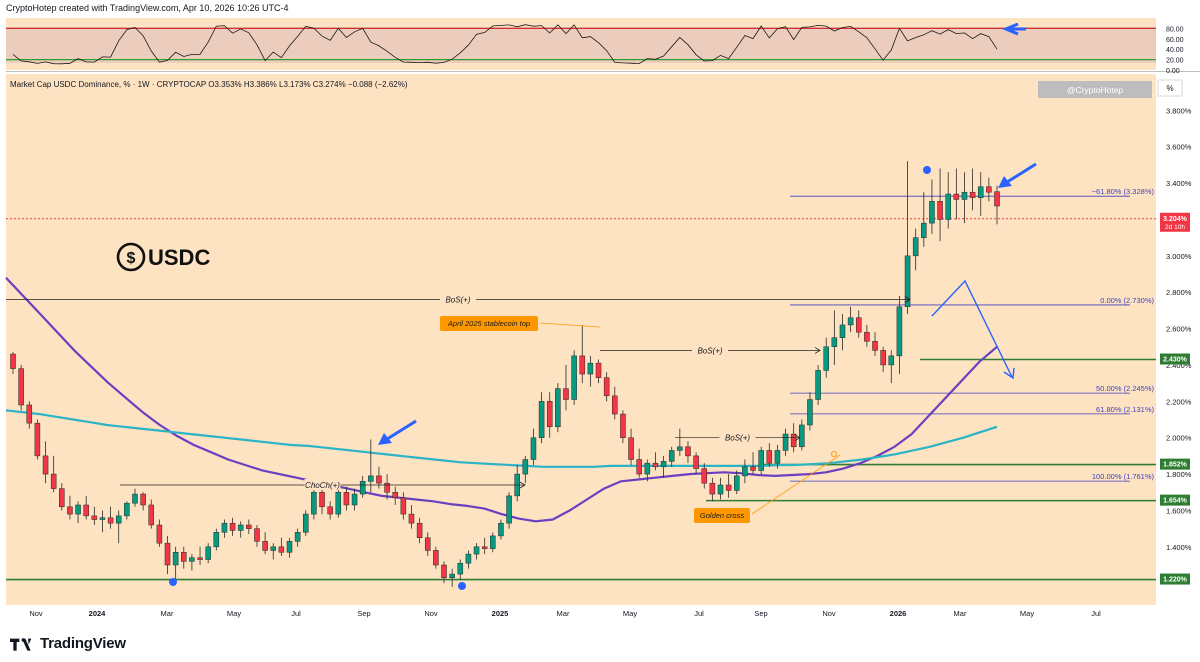  Describe the element at coordinates (1179, 438) in the screenshot. I see `y-tick-label: 2.000%` at that location.